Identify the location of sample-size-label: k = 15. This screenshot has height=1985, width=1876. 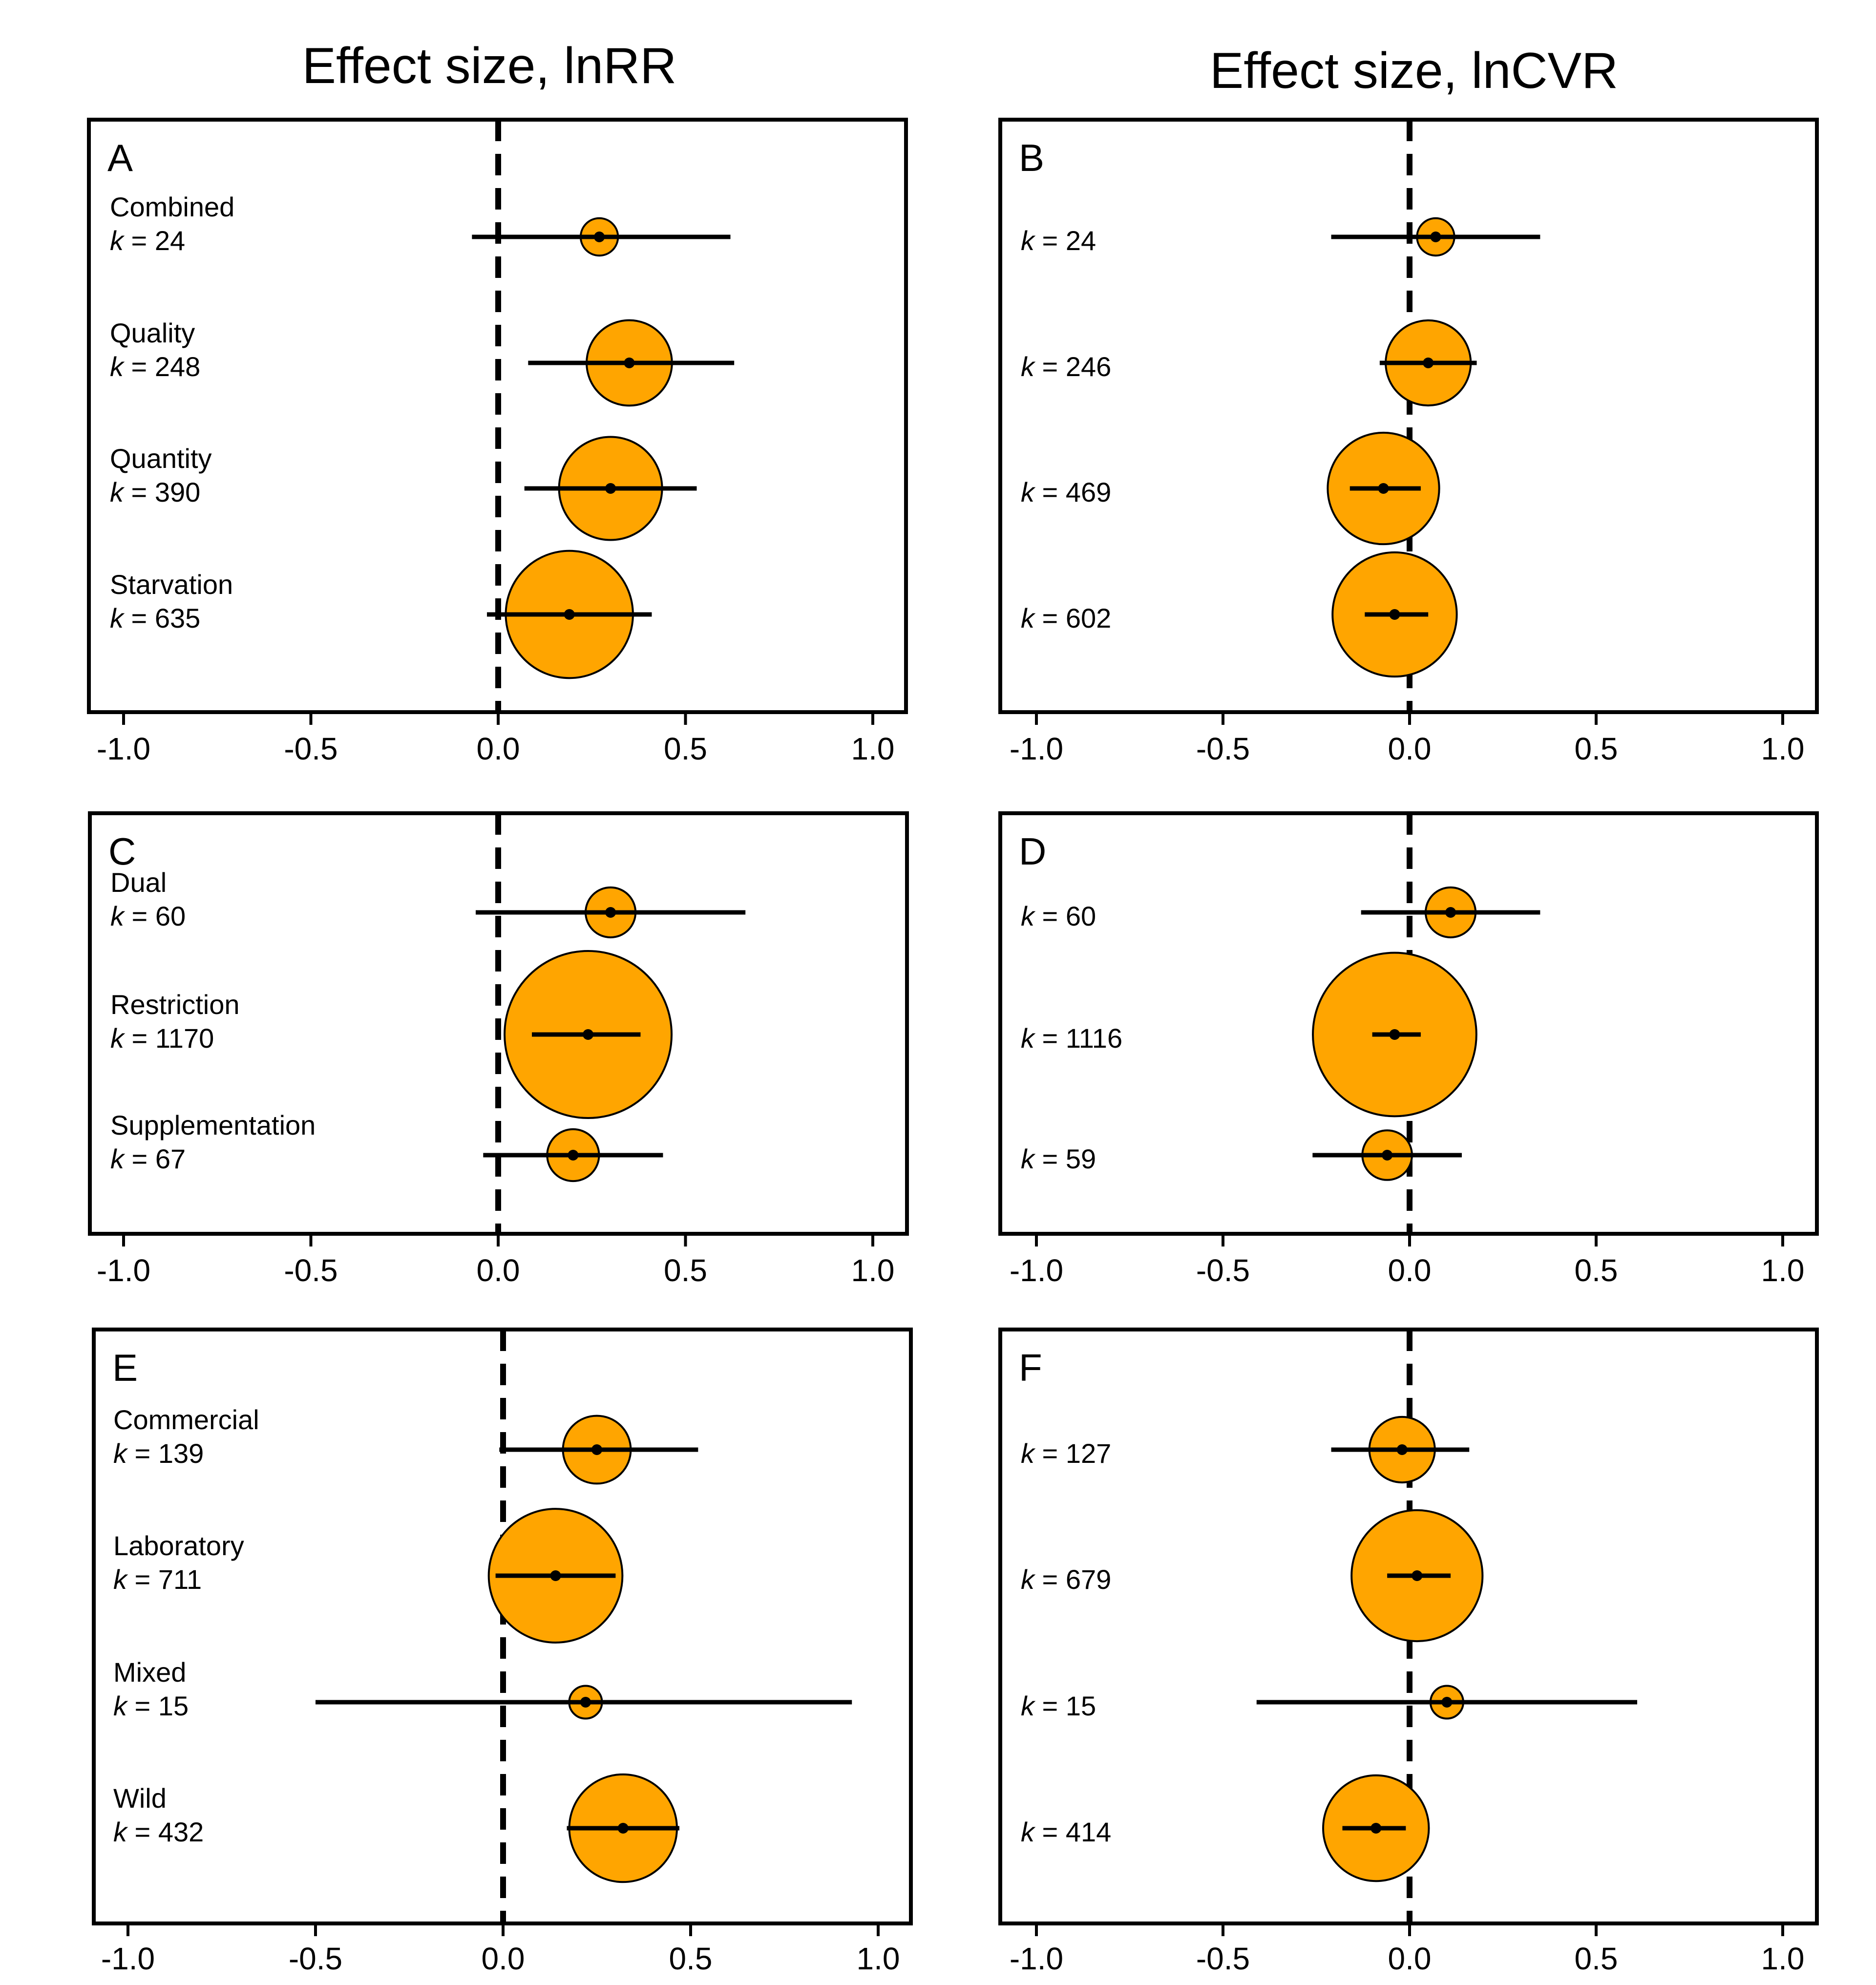
(1058, 1705).